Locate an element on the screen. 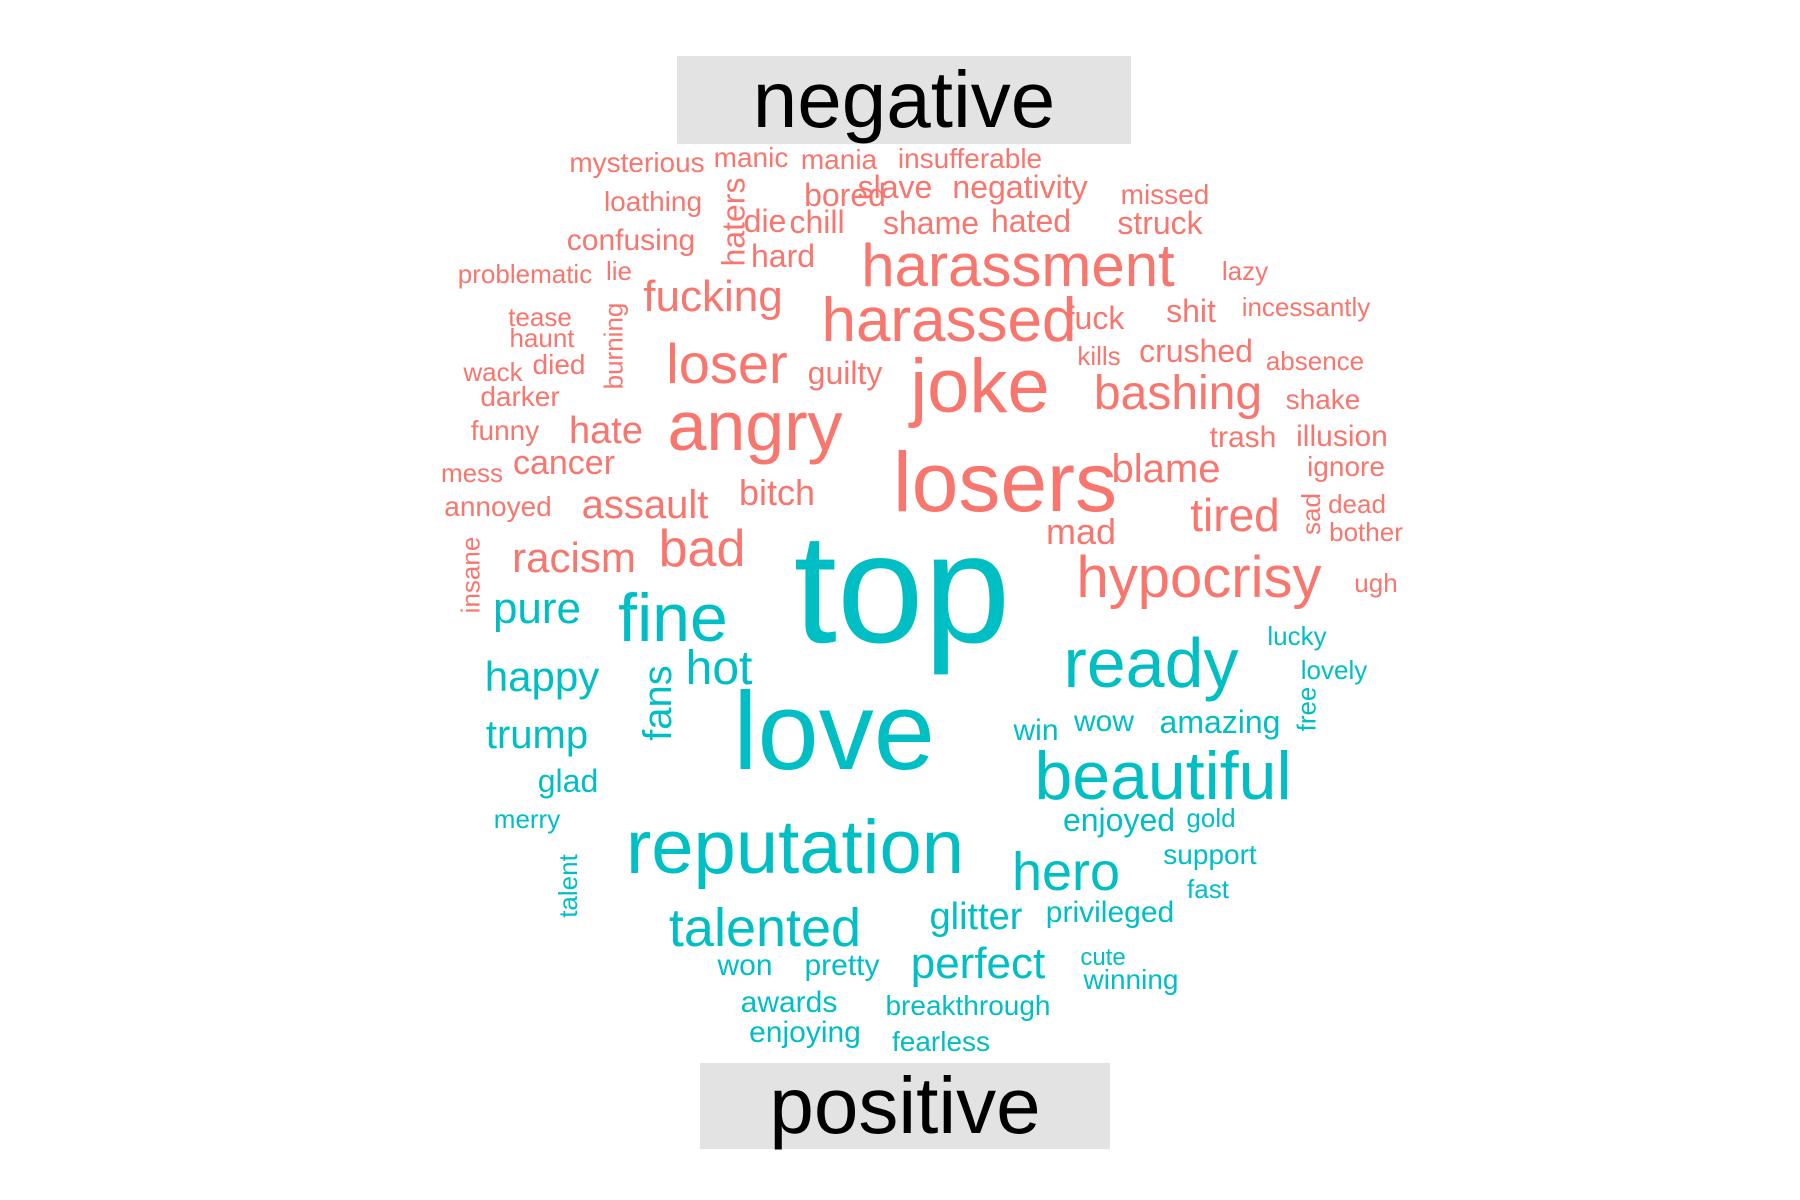 This screenshot has width=1800, height=1200. word-missed: missed is located at coordinates (1165, 194).